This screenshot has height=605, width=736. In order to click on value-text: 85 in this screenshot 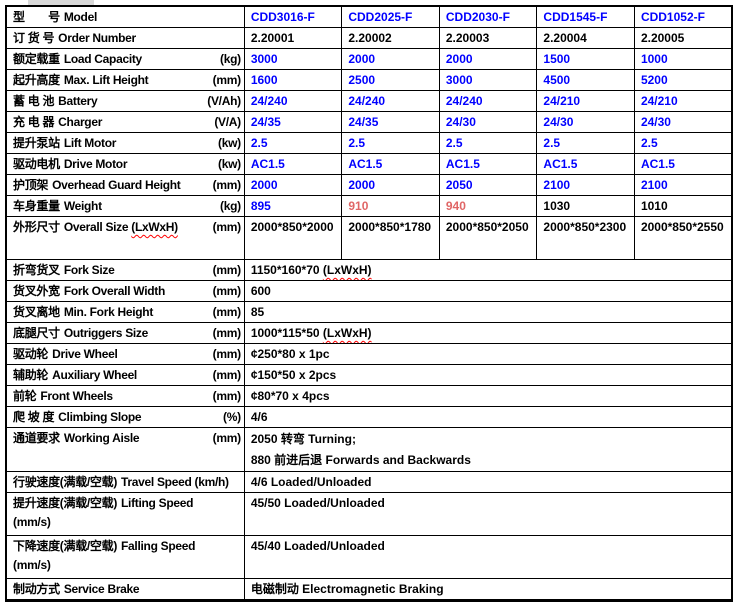, I will do `click(257, 312)`.